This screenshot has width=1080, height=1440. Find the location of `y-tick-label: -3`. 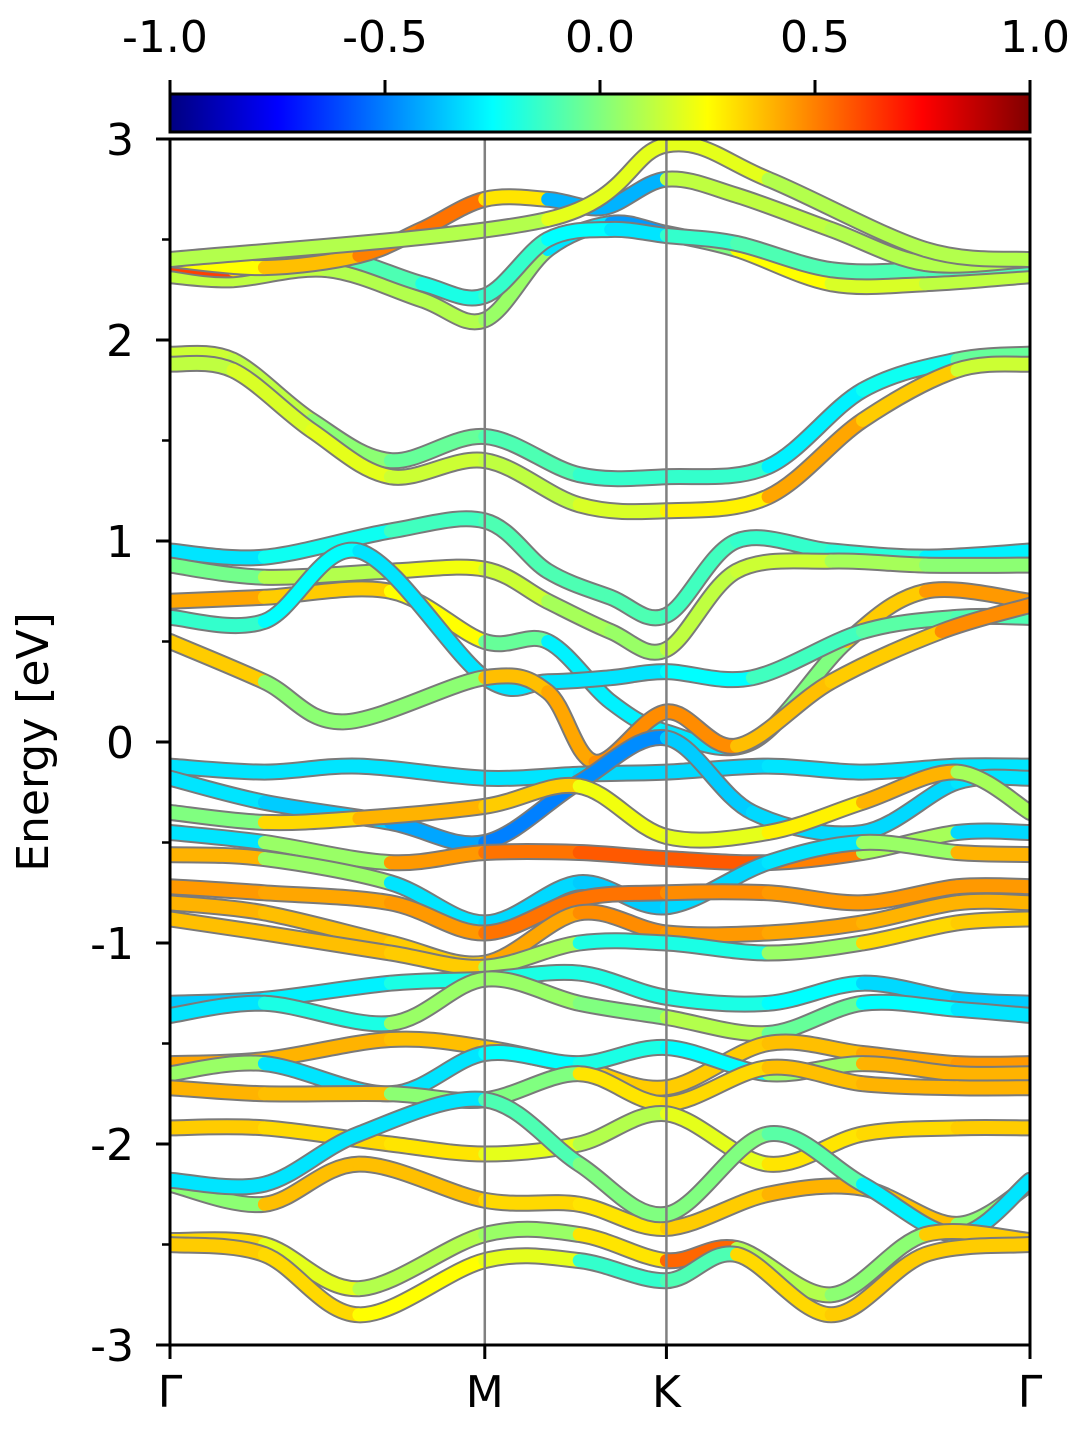

y-tick-label: -3 is located at coordinates (112, 1346).